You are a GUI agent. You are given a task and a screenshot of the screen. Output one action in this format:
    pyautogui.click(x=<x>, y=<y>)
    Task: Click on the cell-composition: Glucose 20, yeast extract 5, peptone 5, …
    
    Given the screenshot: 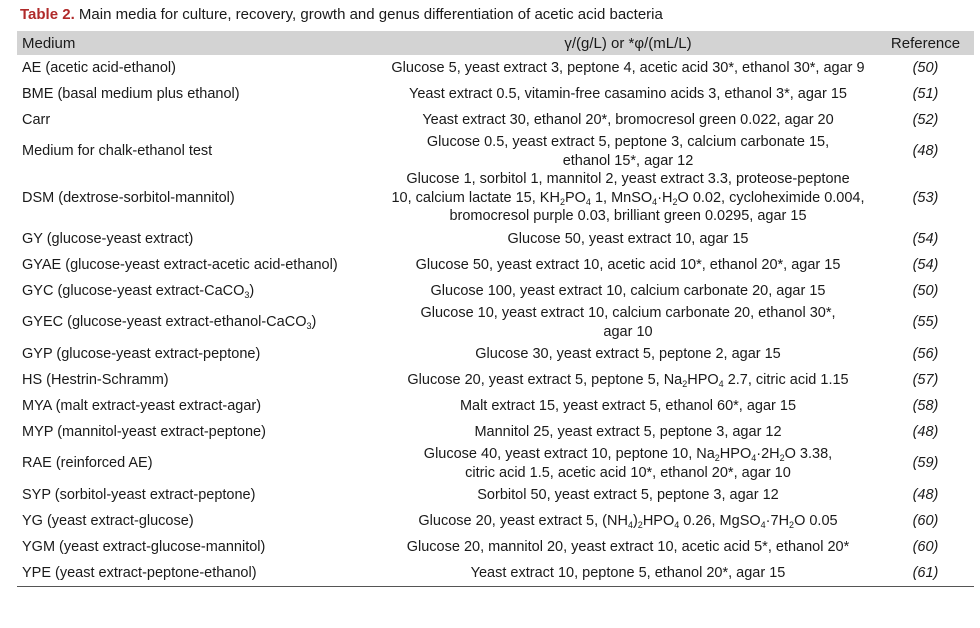 What is the action you would take?
    pyautogui.click(x=628, y=380)
    